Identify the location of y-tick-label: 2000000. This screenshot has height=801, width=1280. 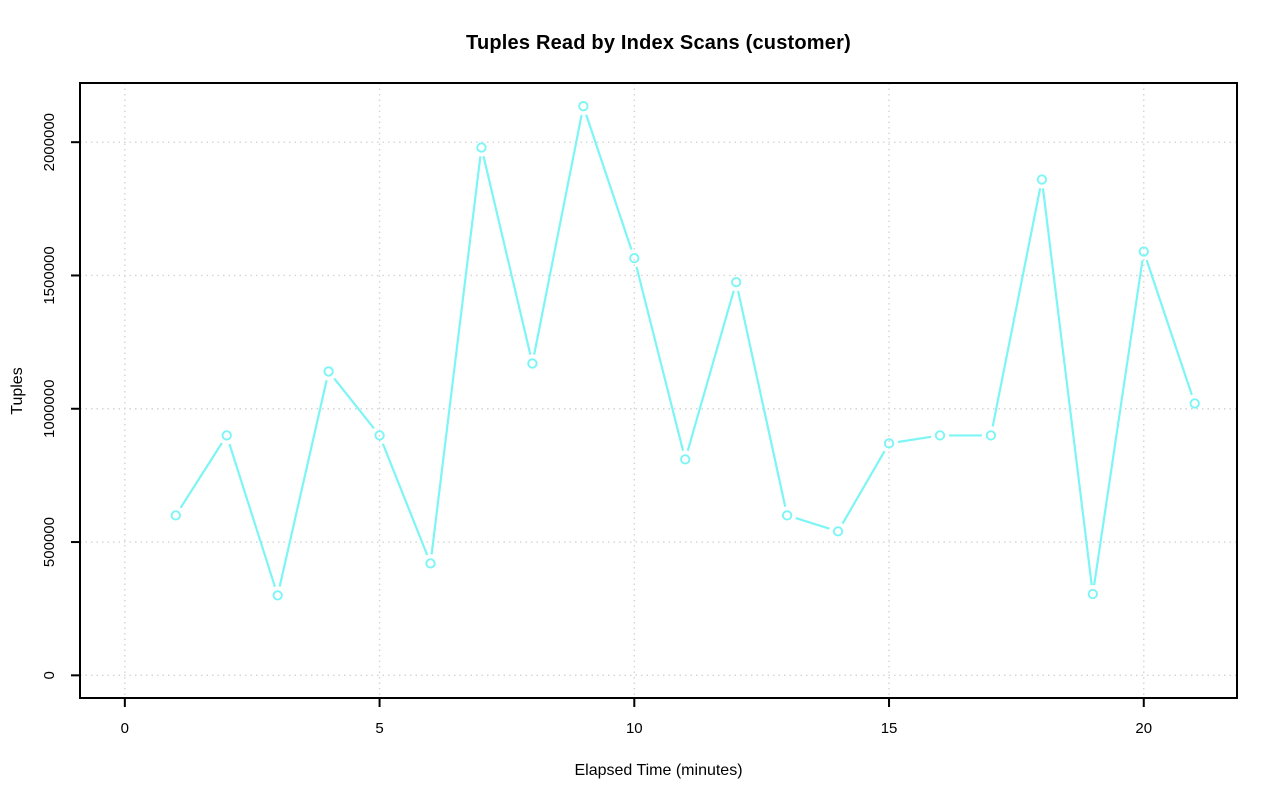
(49, 142).